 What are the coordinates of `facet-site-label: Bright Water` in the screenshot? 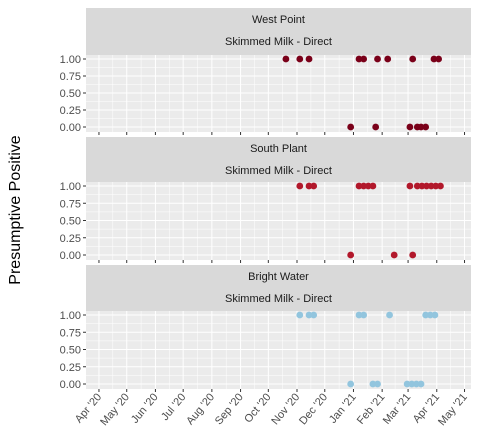 It's located at (278, 277).